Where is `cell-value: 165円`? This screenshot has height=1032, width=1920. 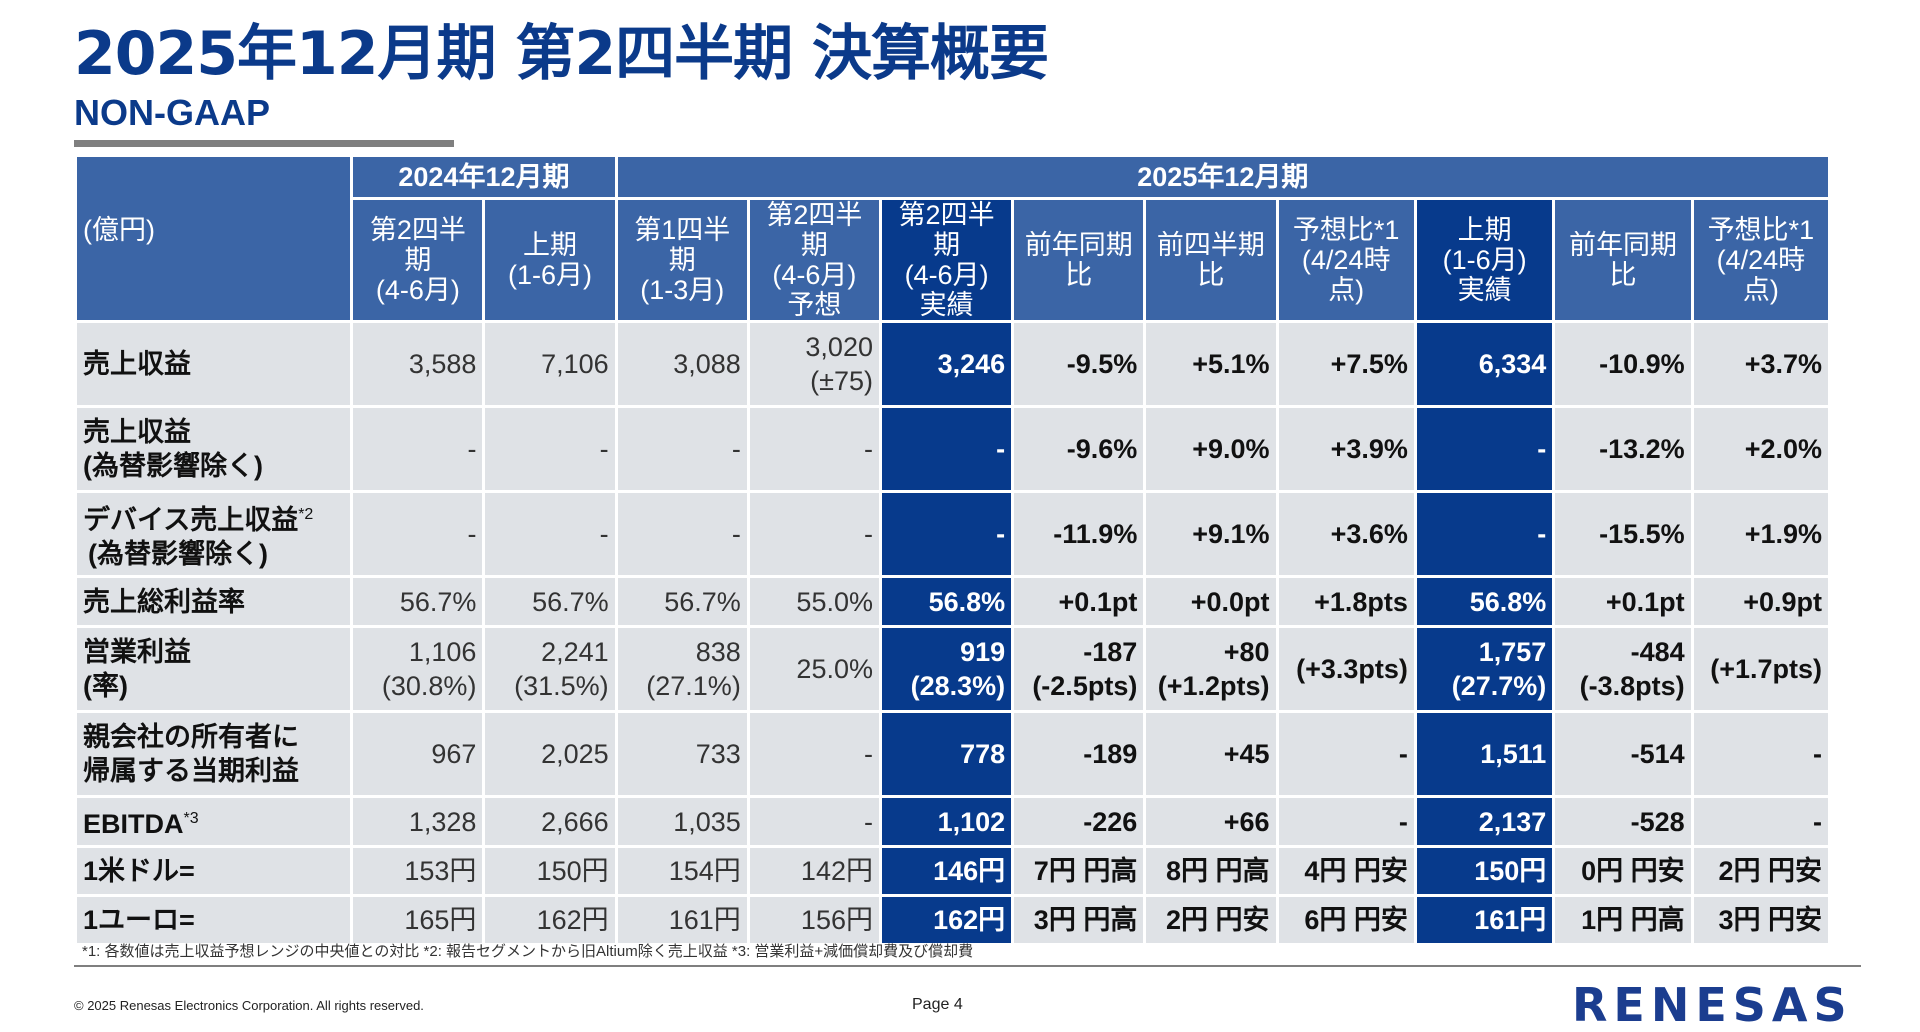
cell-value: 165円 is located at coordinates (440, 920).